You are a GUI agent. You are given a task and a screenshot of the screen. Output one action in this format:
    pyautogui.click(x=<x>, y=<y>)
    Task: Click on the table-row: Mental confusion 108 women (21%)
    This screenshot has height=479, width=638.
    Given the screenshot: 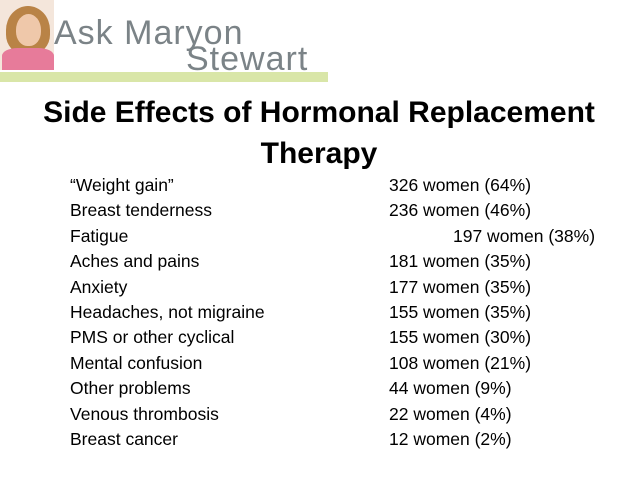 What is the action you would take?
    pyautogui.click(x=350, y=363)
    